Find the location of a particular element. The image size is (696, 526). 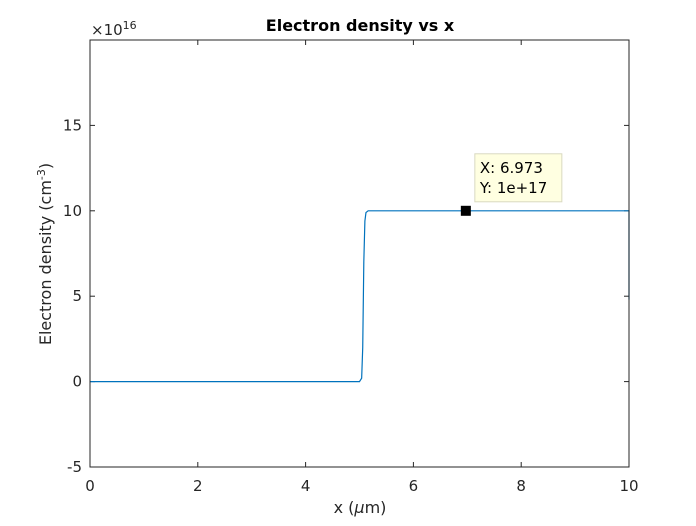

y-tick-label: 10 is located at coordinates (72, 211).